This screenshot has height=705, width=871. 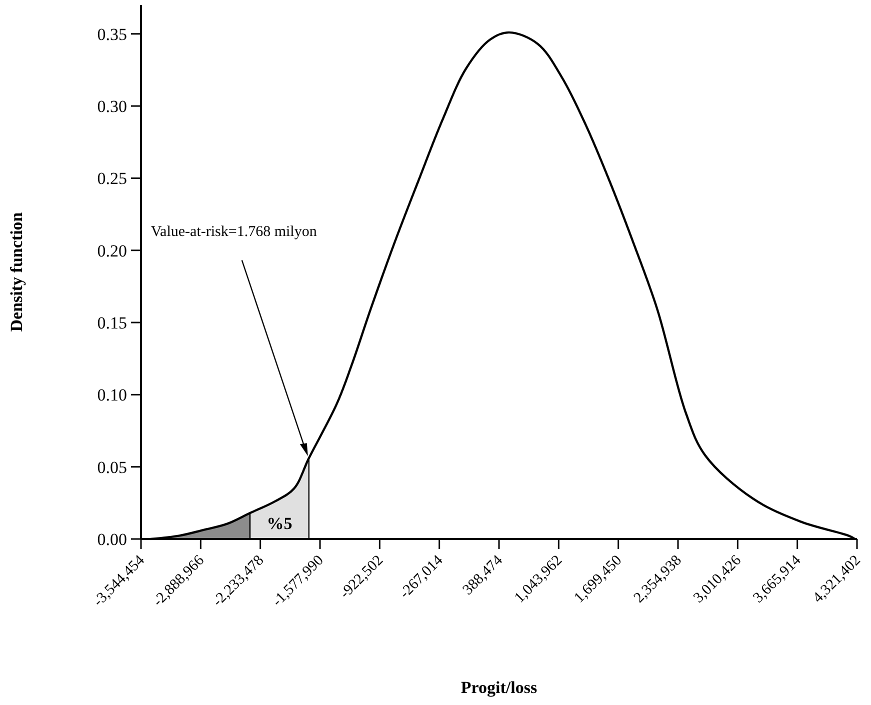 What do you see at coordinates (112, 34) in the screenshot?
I see `y-tick-label: 0.35` at bounding box center [112, 34].